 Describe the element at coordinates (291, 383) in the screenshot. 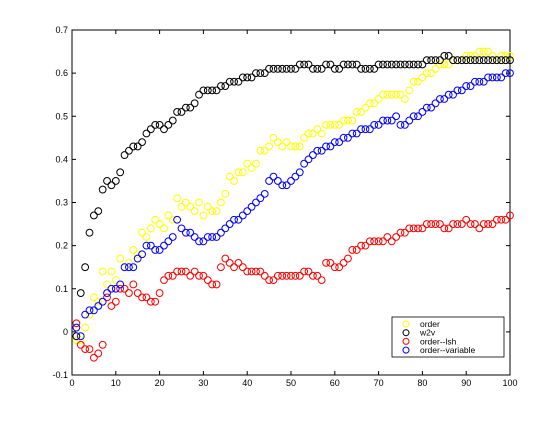

I see `x-tick-label: 50` at that location.